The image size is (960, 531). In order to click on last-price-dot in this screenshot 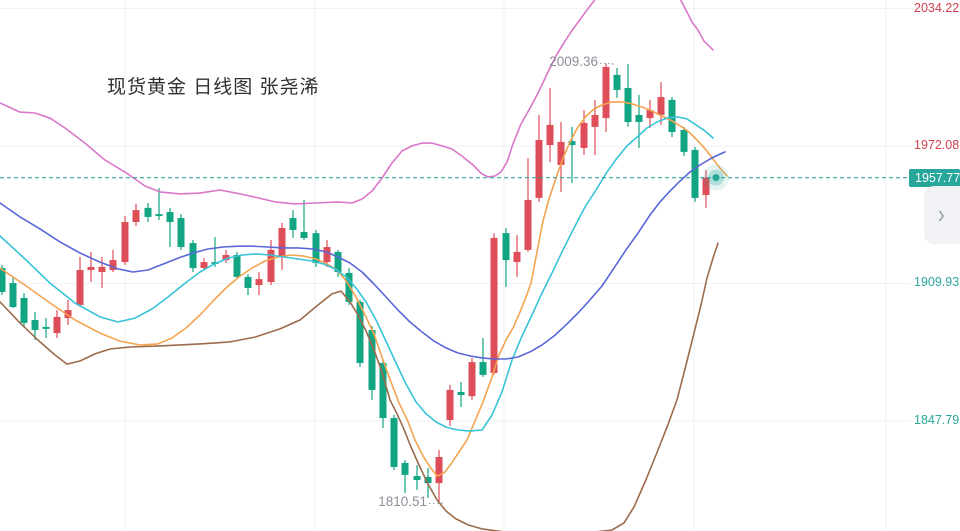, I will do `click(716, 178)`.